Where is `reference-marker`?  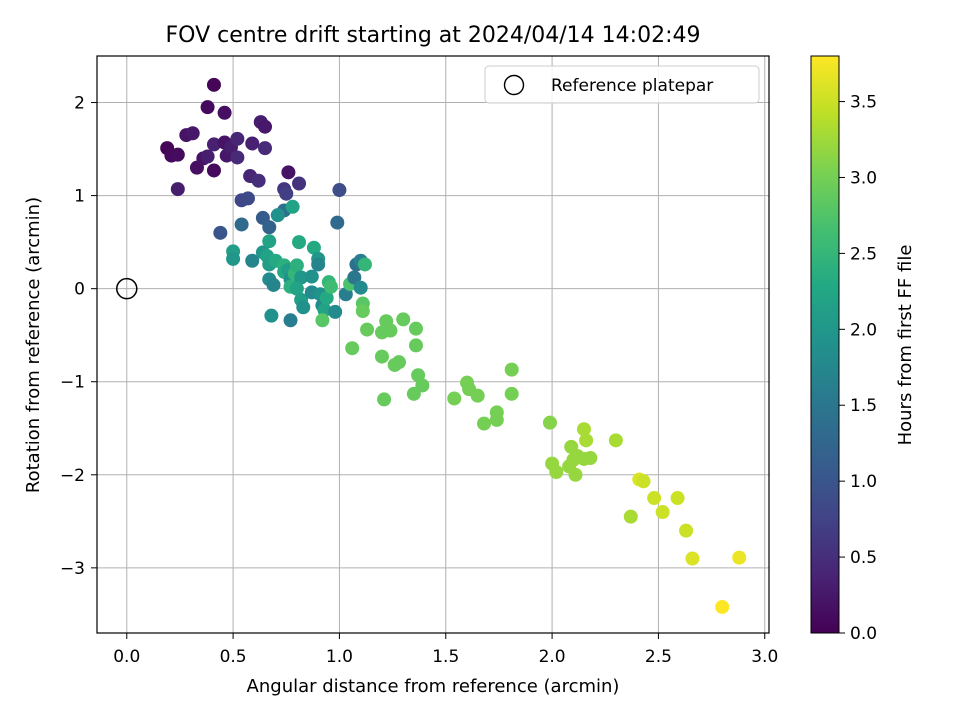 reference-marker is located at coordinates (127, 288).